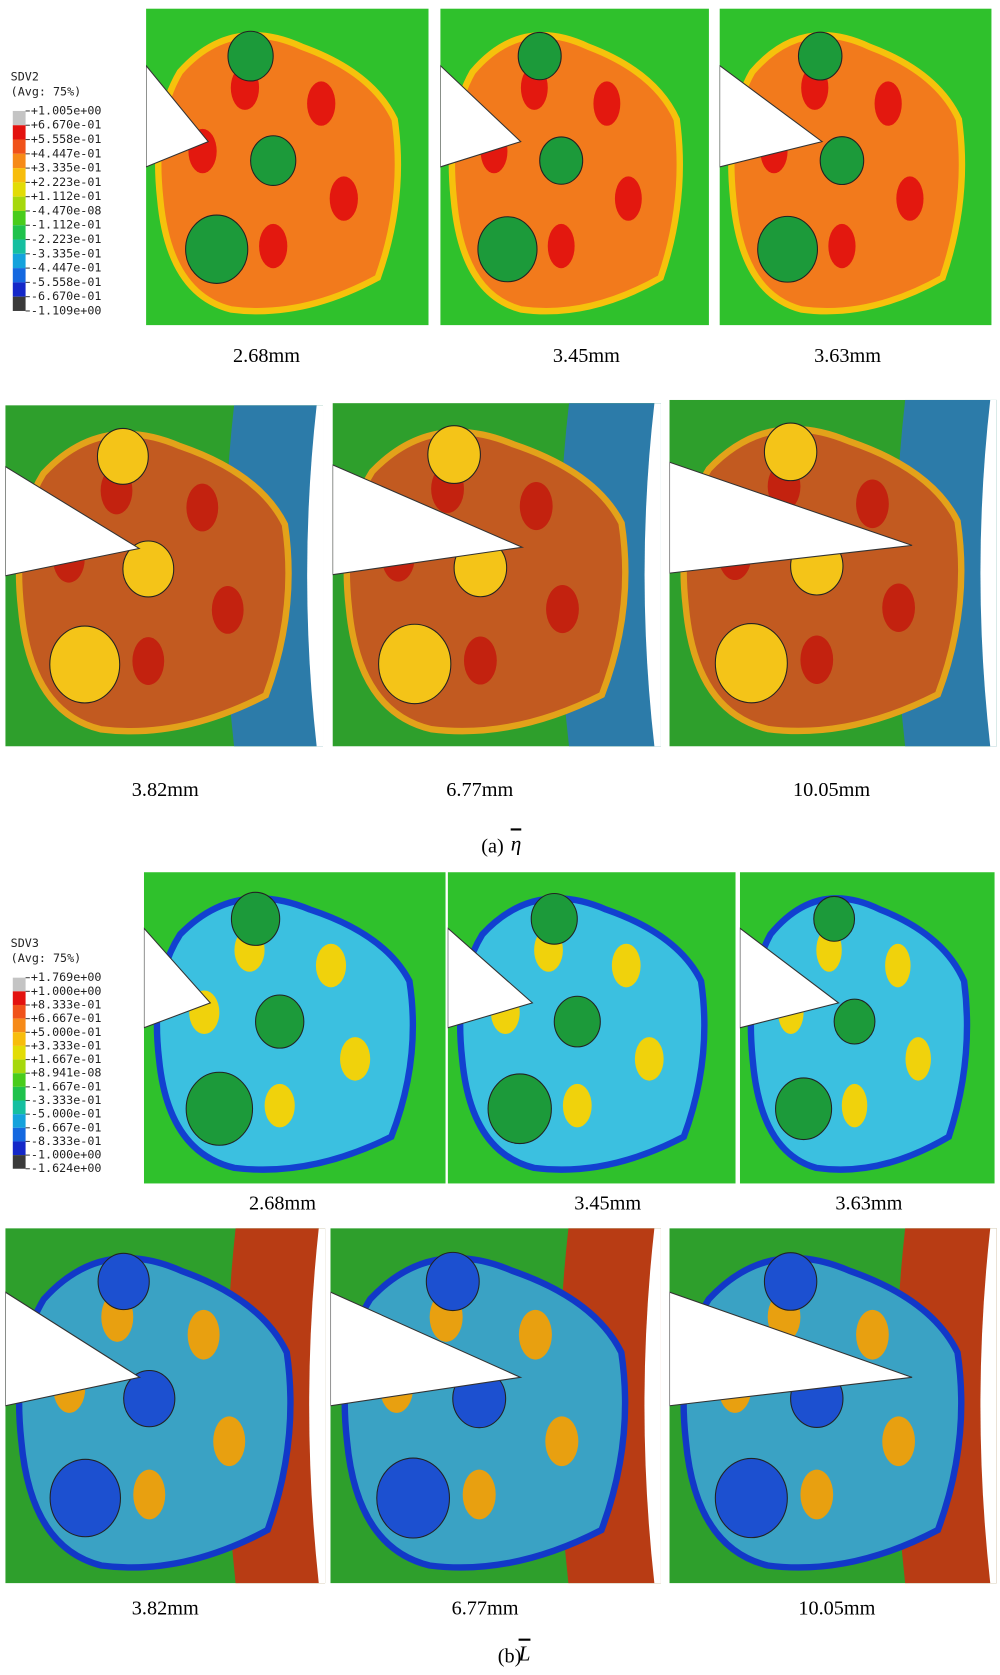 This screenshot has height=1675, width=1000. What do you see at coordinates (66, 196) in the screenshot?
I see `legend-label: +1.112e-01` at bounding box center [66, 196].